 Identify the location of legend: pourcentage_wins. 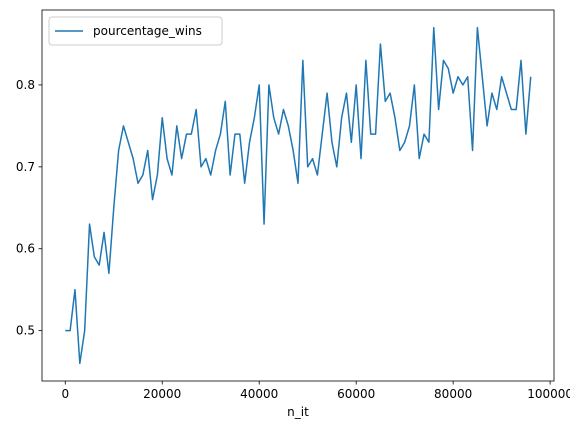
(135, 31).